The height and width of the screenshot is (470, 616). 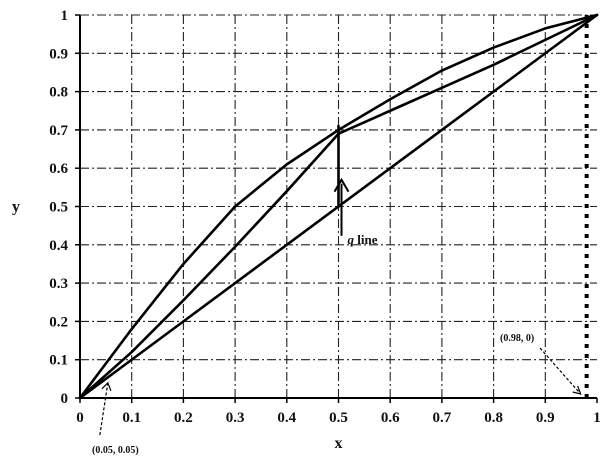 What do you see at coordinates (131, 418) in the screenshot?
I see `x-tick-label: 0.1` at bounding box center [131, 418].